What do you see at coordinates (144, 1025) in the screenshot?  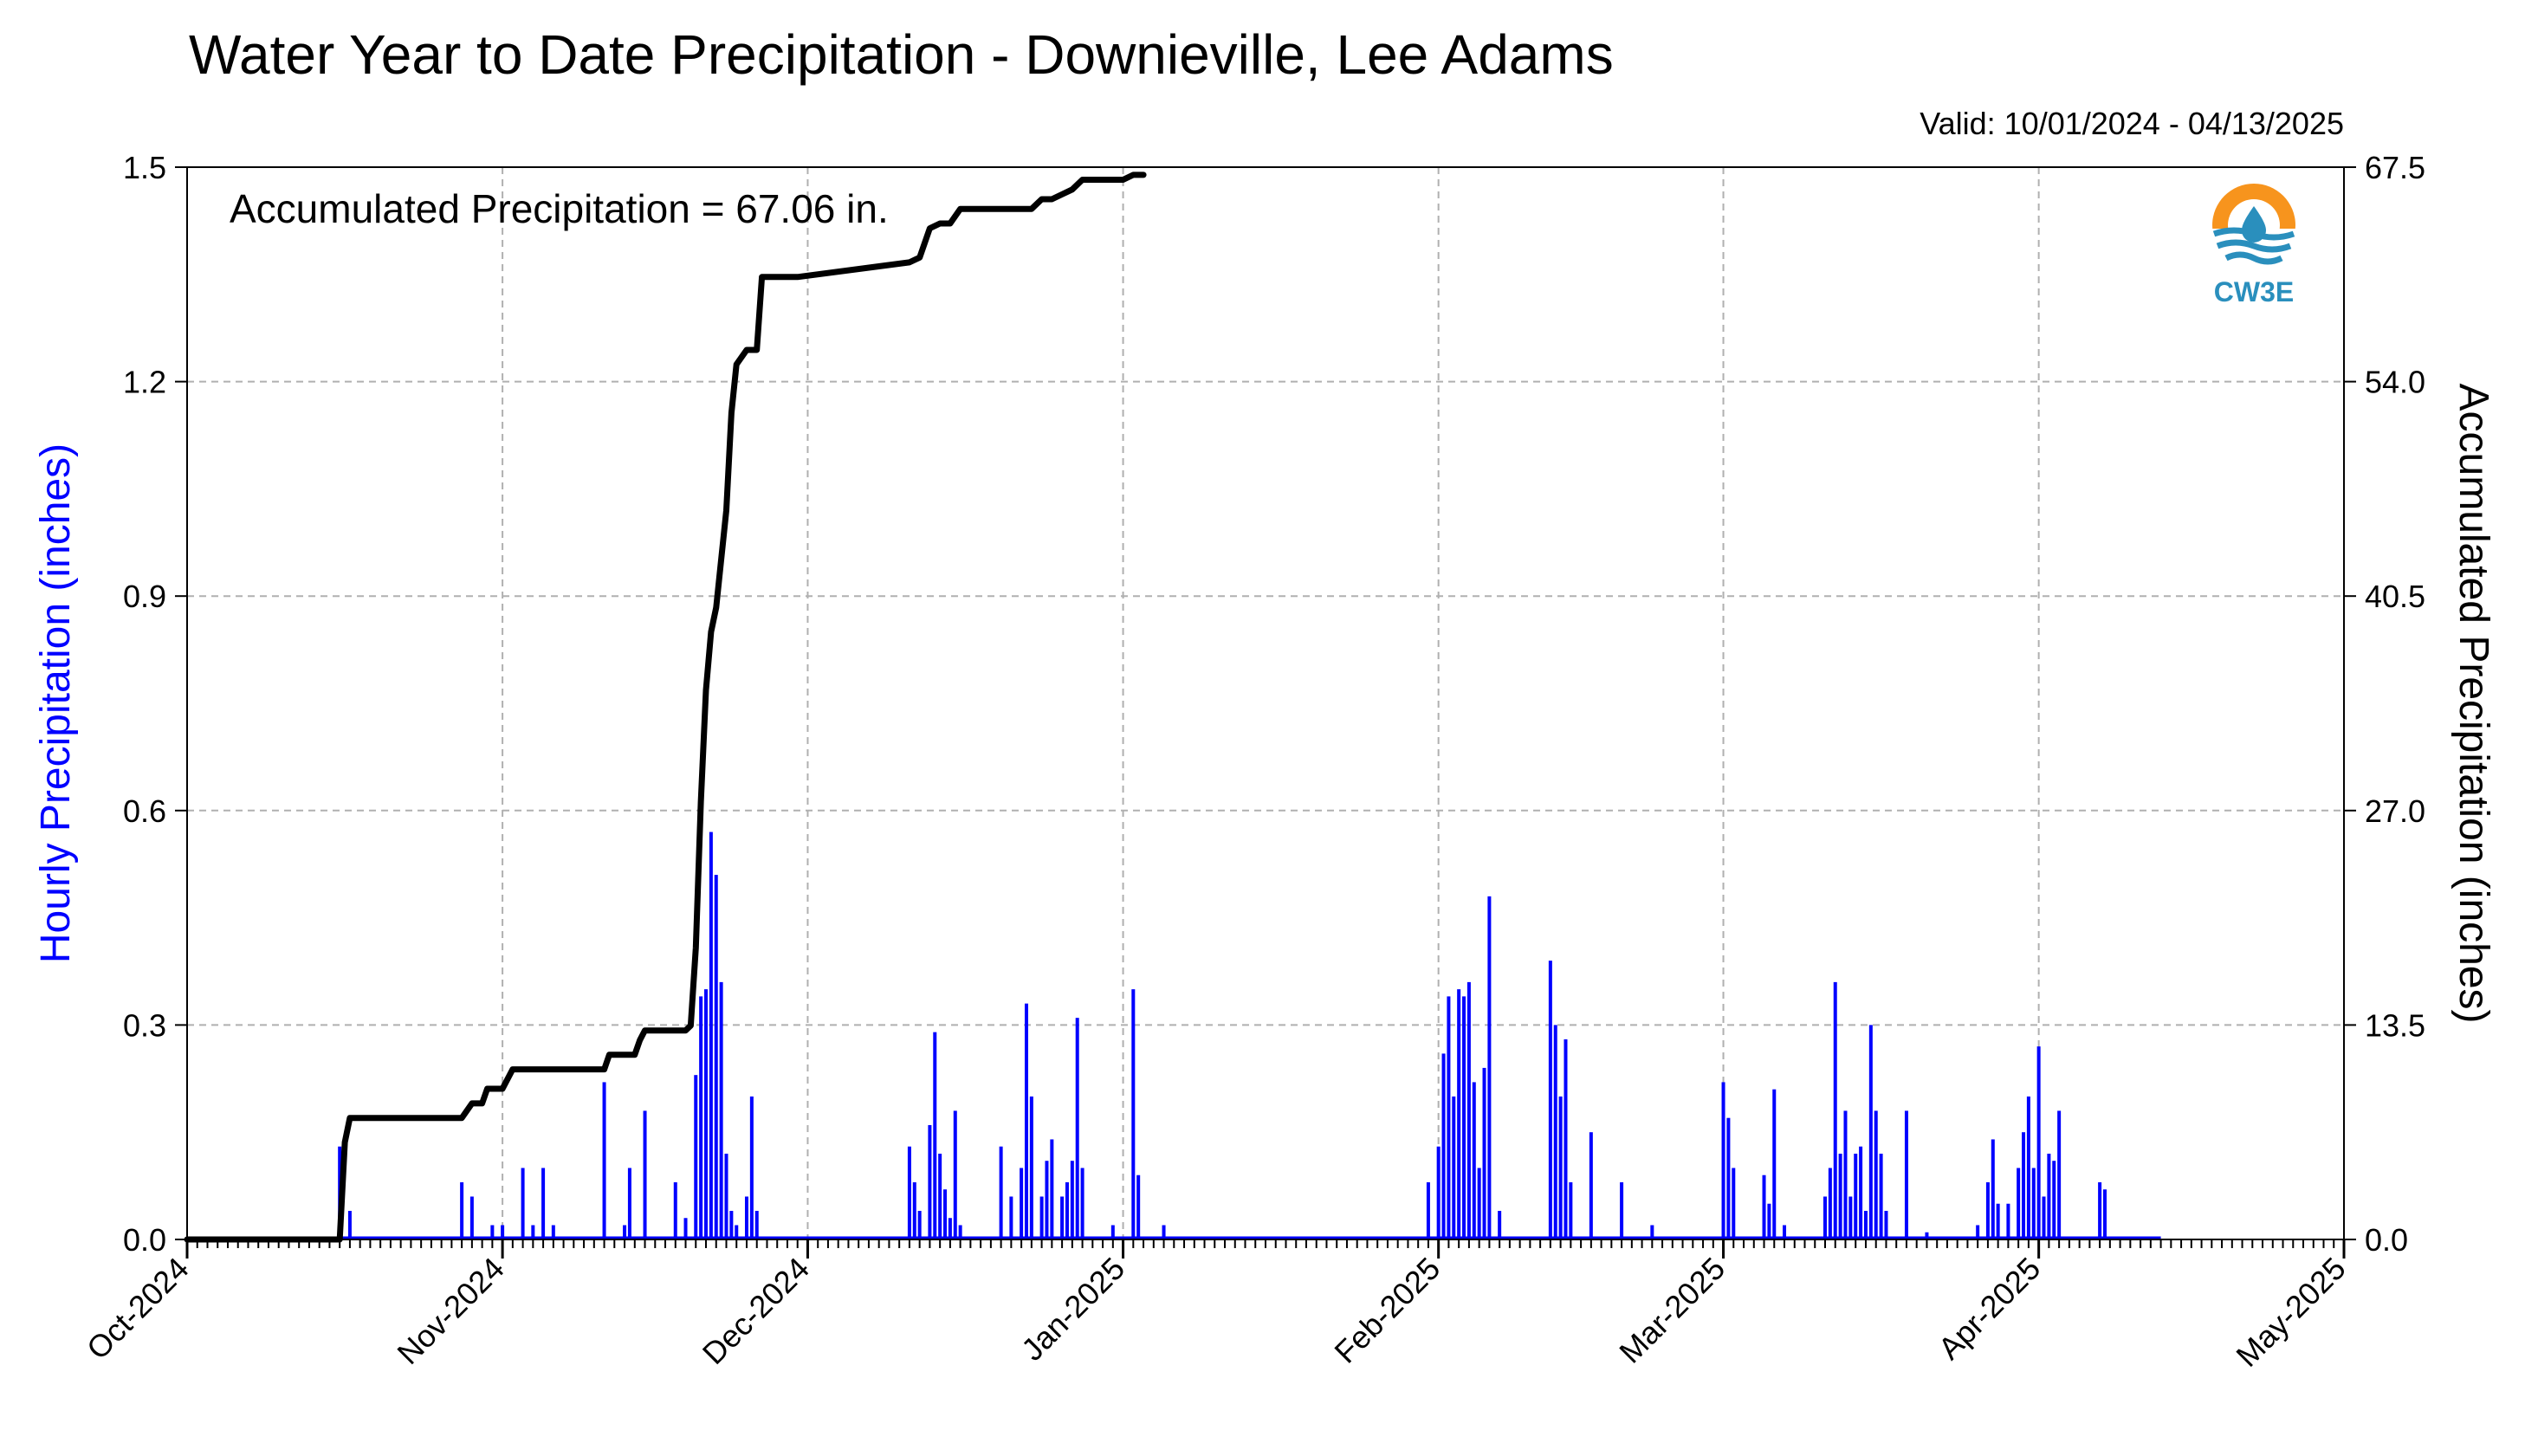 I see `y-left-tick-label: 0.3` at bounding box center [144, 1025].